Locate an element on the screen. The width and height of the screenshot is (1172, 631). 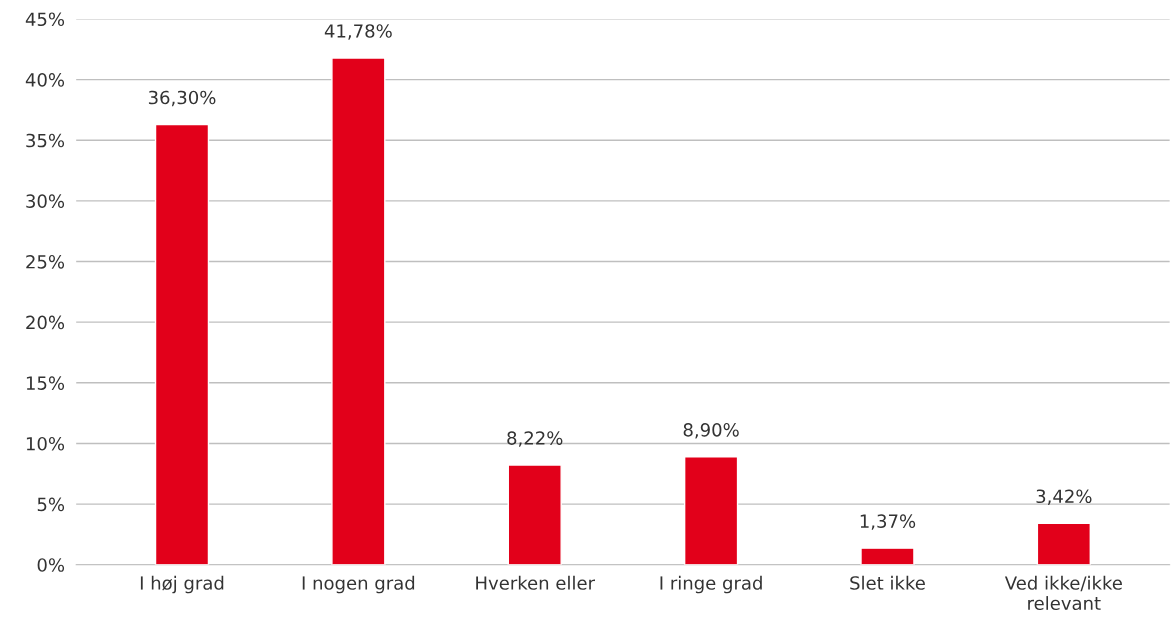
y-tick-label: 30% is located at coordinates (45, 201).